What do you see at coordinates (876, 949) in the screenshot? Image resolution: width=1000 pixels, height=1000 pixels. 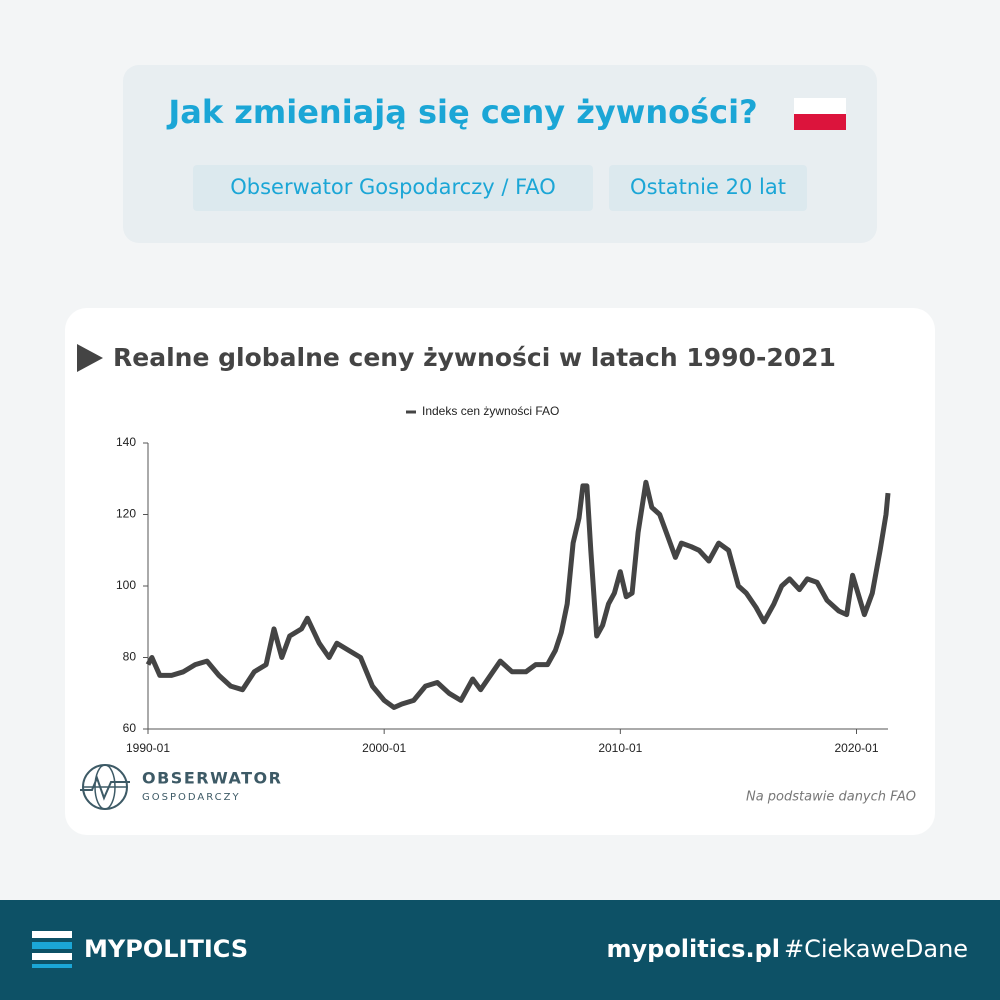 I see `hashtag: #CiekaweDane` at bounding box center [876, 949].